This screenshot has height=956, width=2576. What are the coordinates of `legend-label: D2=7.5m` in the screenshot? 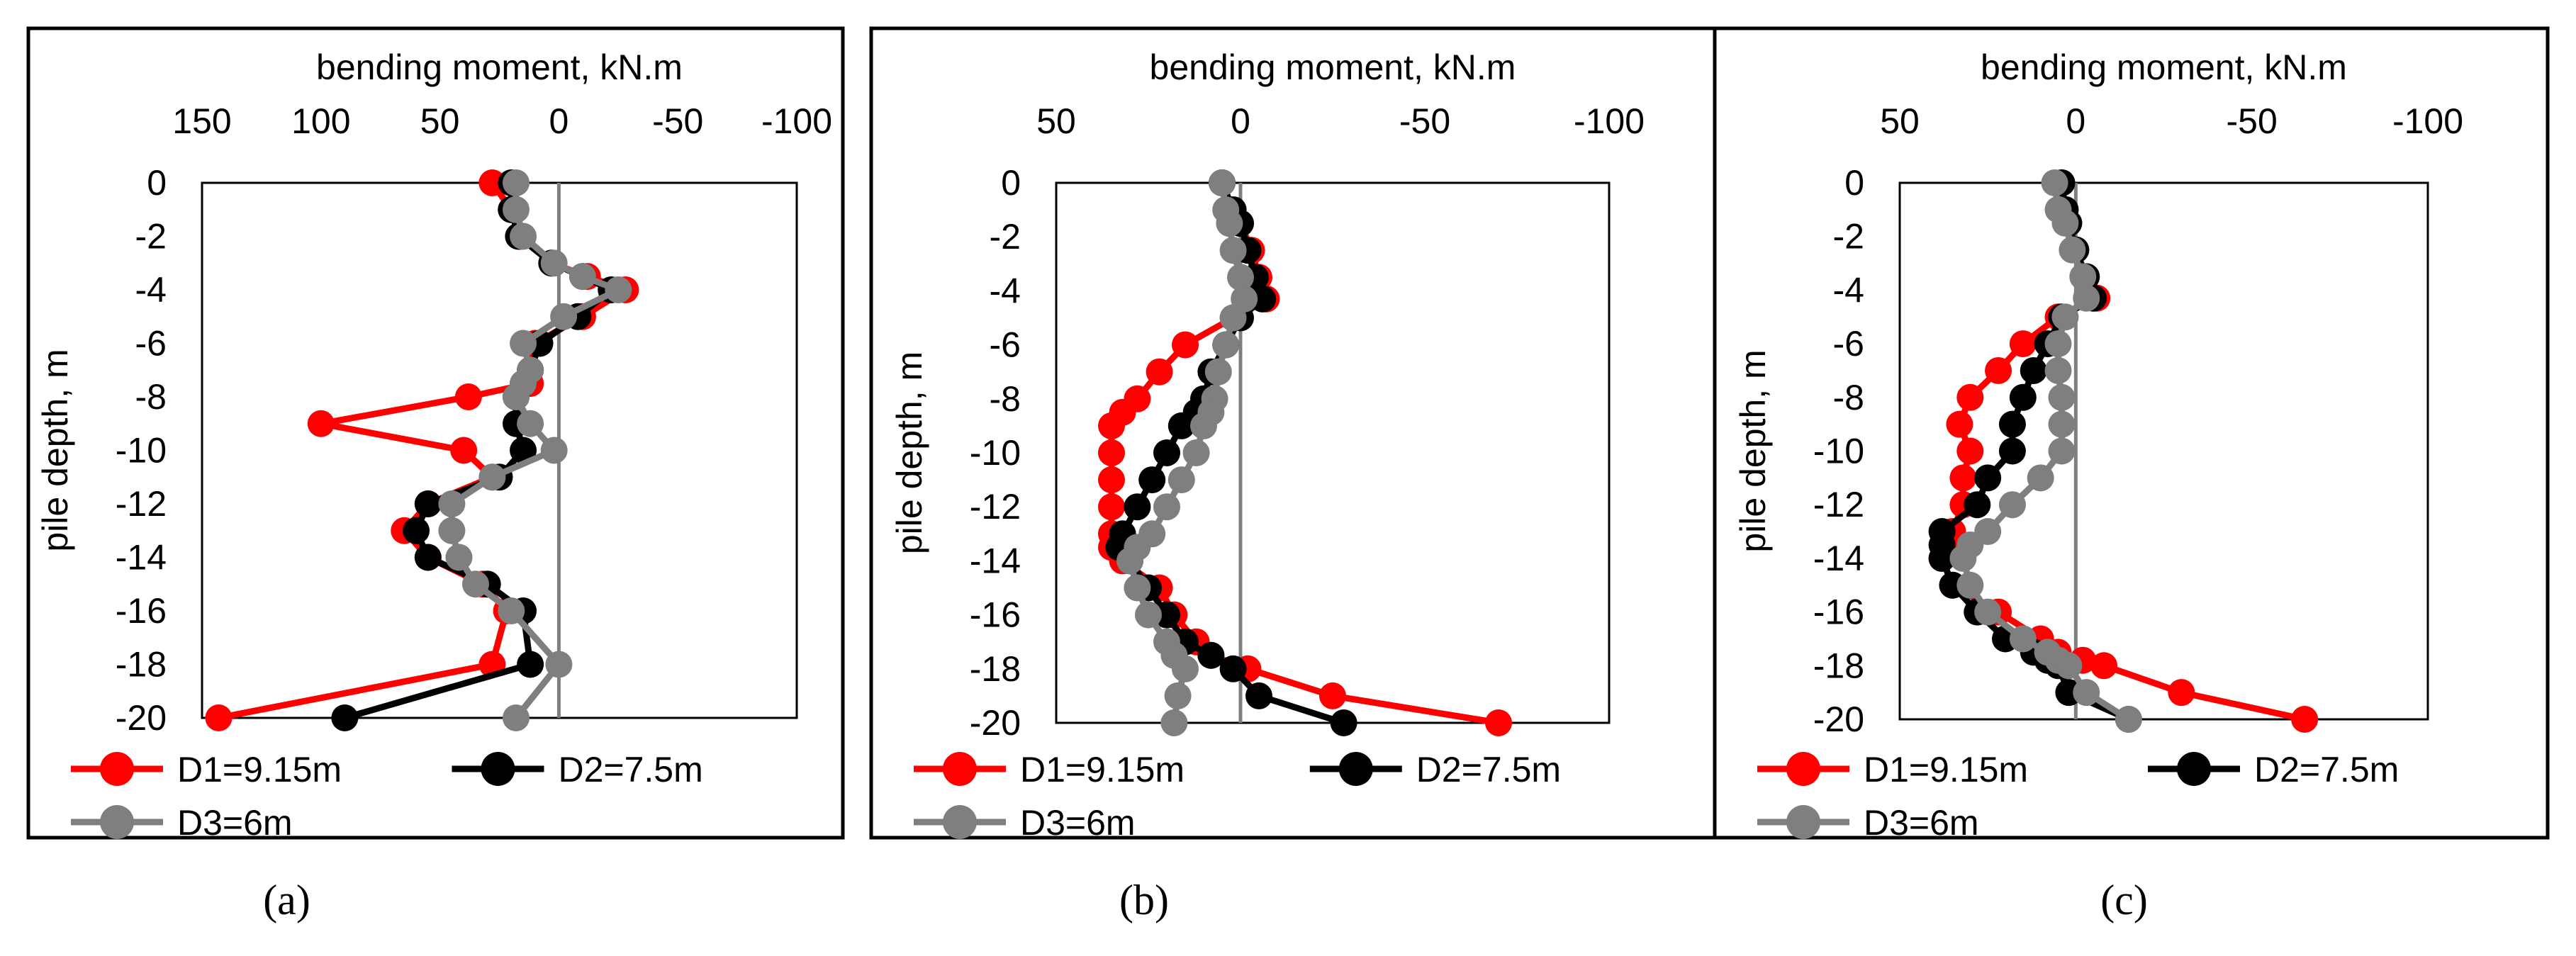 It's located at (2326, 769).